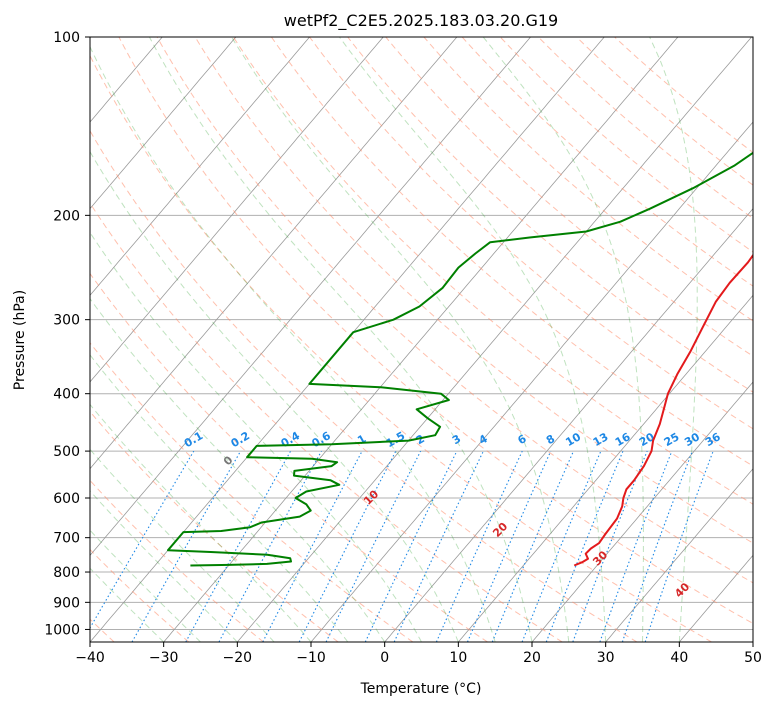 Image resolution: width=775 pixels, height=708 pixels. Describe the element at coordinates (66, 395) in the screenshot. I see `y-tick-label: 400` at that location.